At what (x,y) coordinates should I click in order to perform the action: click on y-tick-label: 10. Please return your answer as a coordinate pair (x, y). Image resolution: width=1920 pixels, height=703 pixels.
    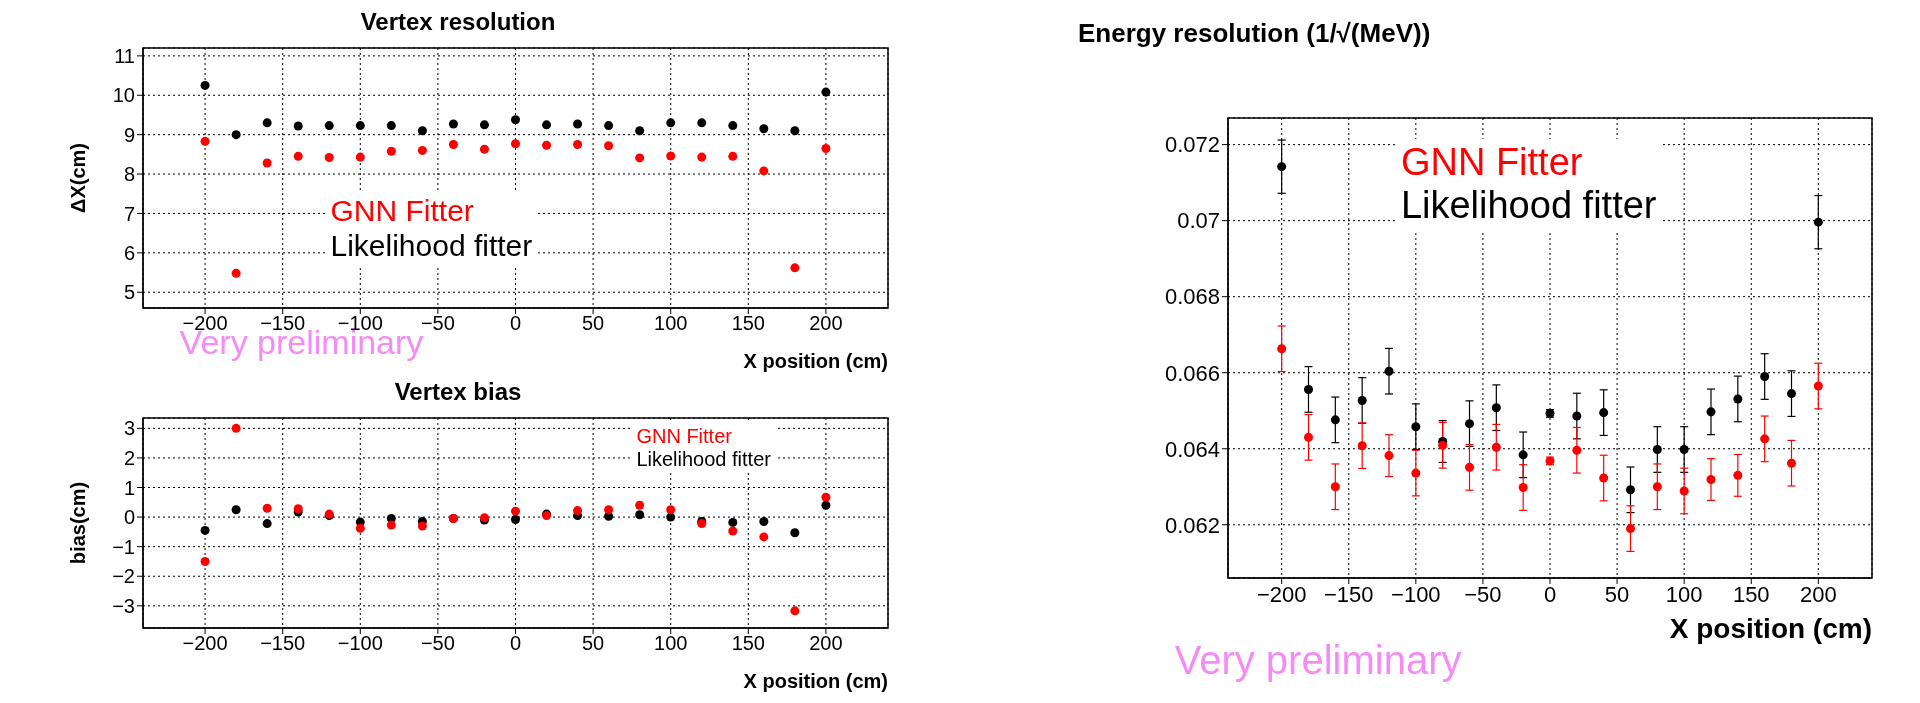
    Looking at the image, I should click on (123, 95).